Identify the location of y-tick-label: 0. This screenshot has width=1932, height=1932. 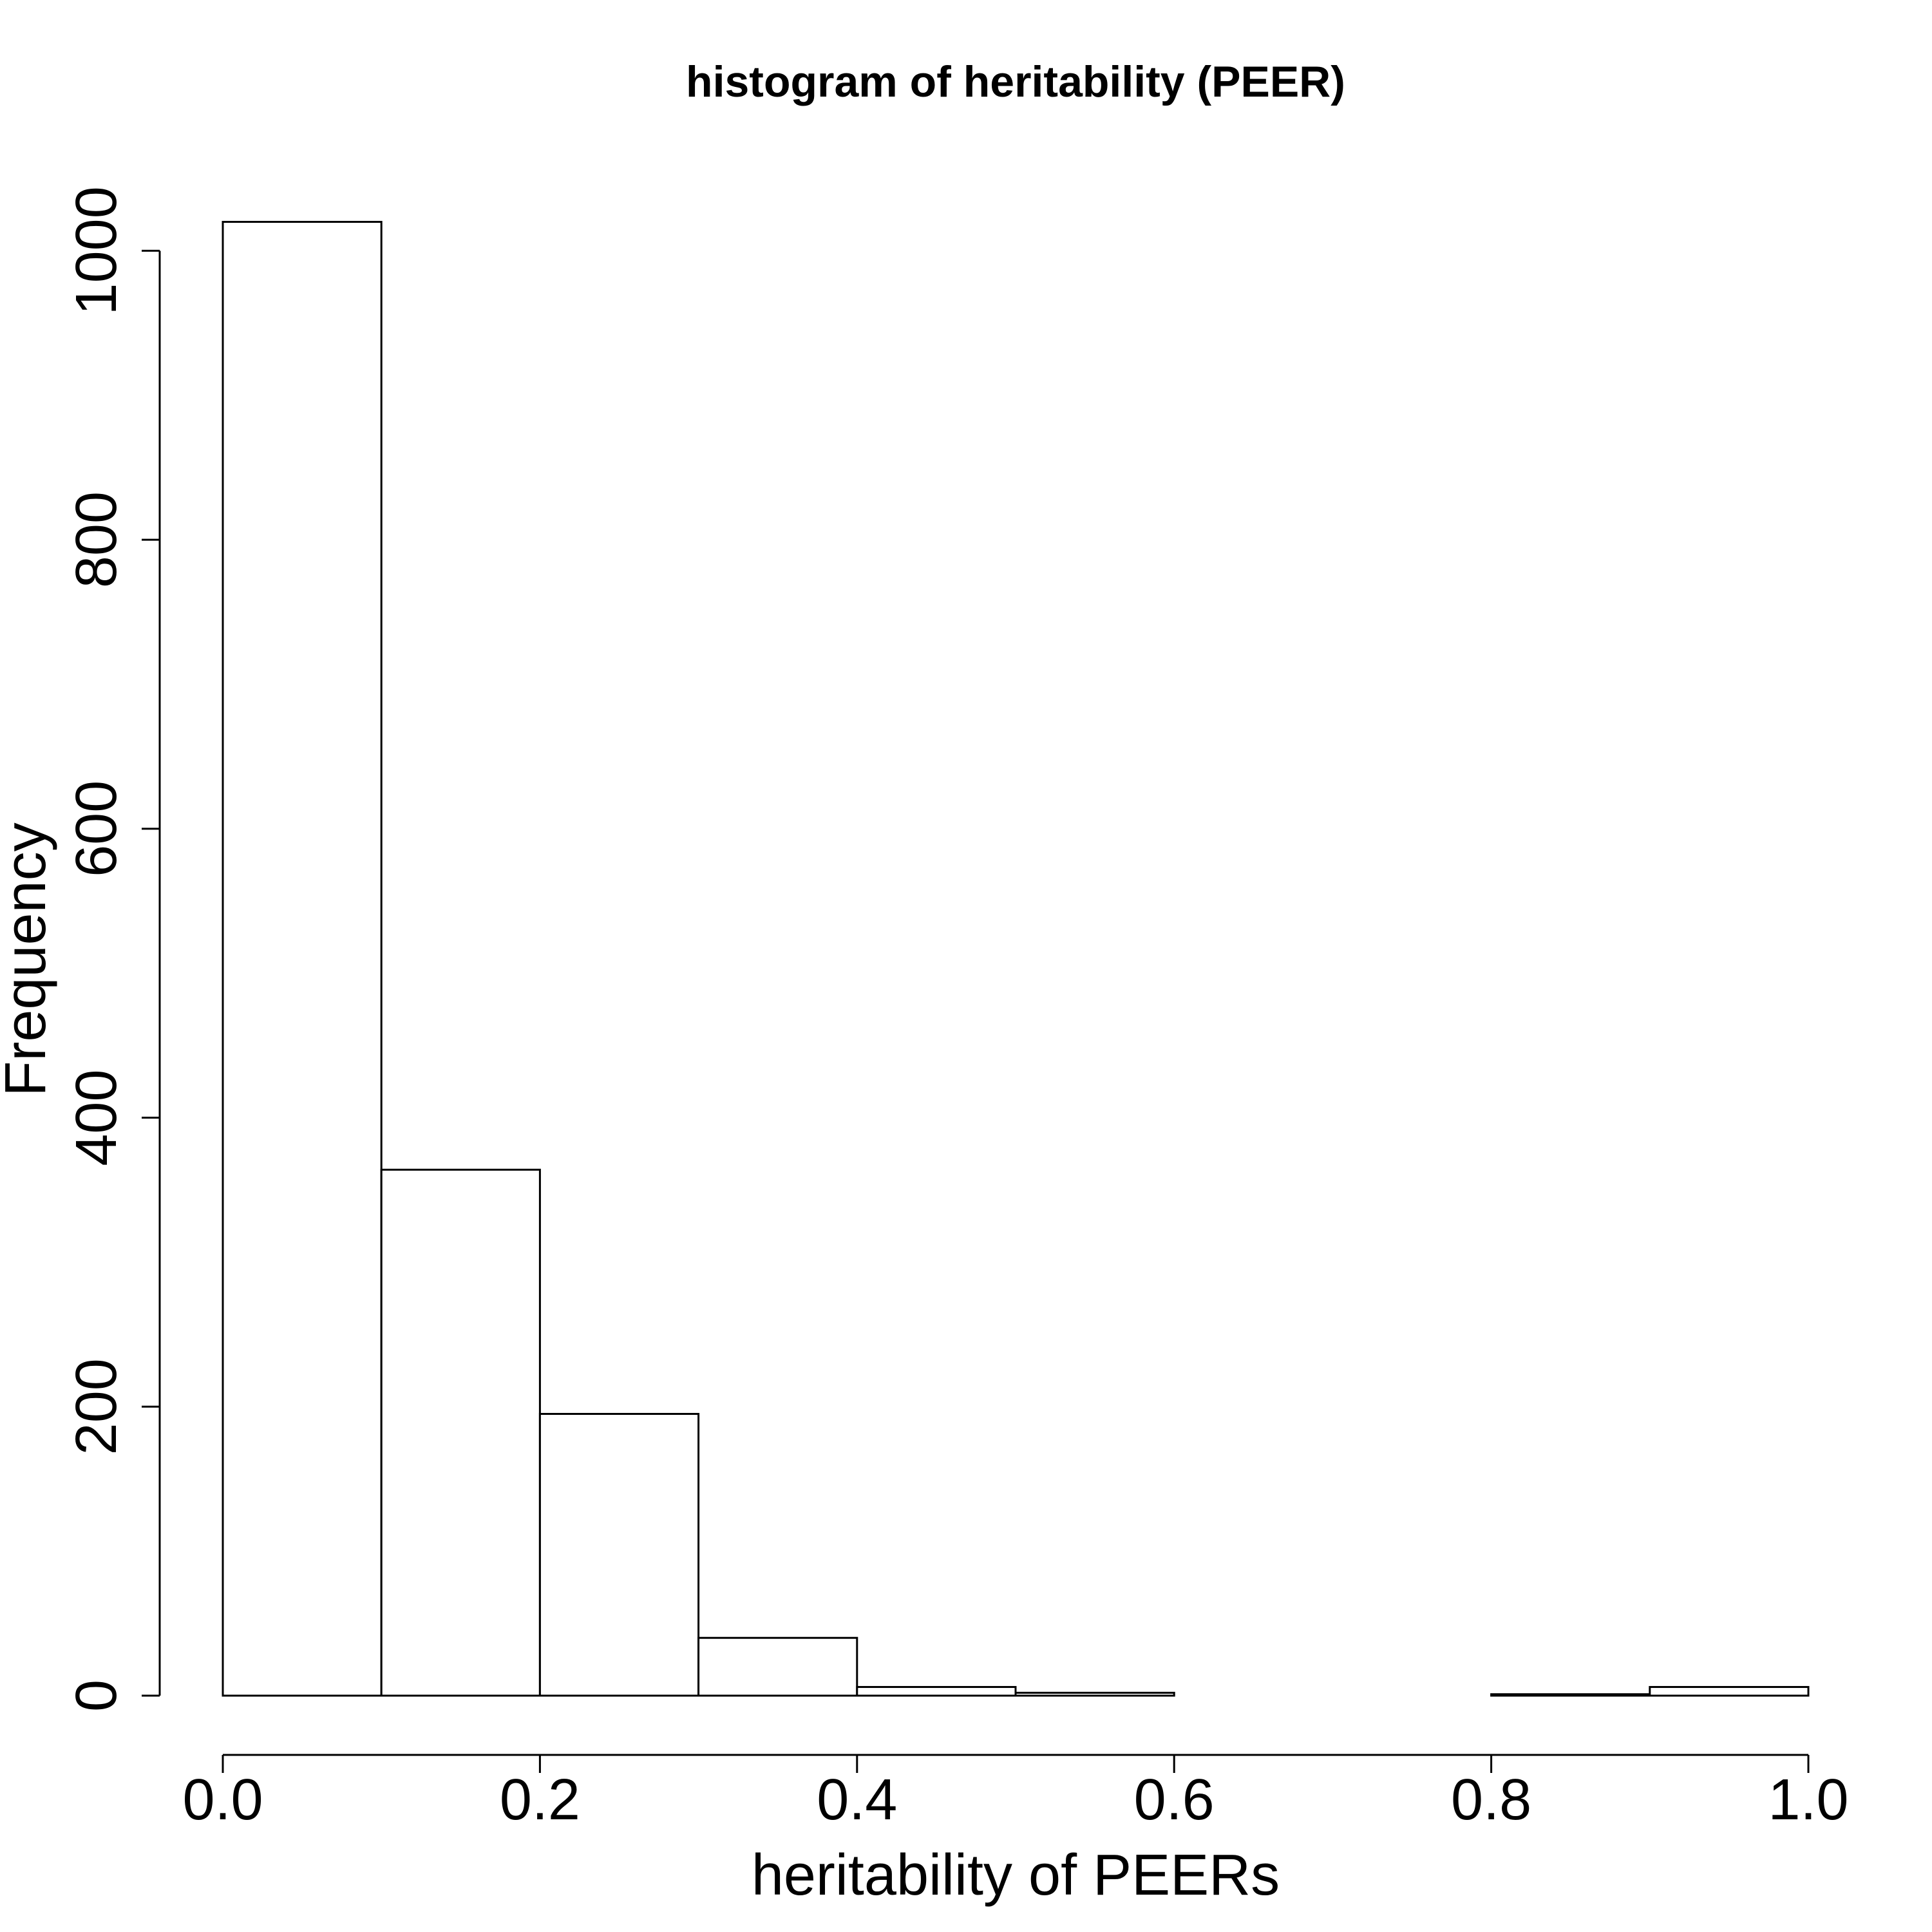
(96, 1696).